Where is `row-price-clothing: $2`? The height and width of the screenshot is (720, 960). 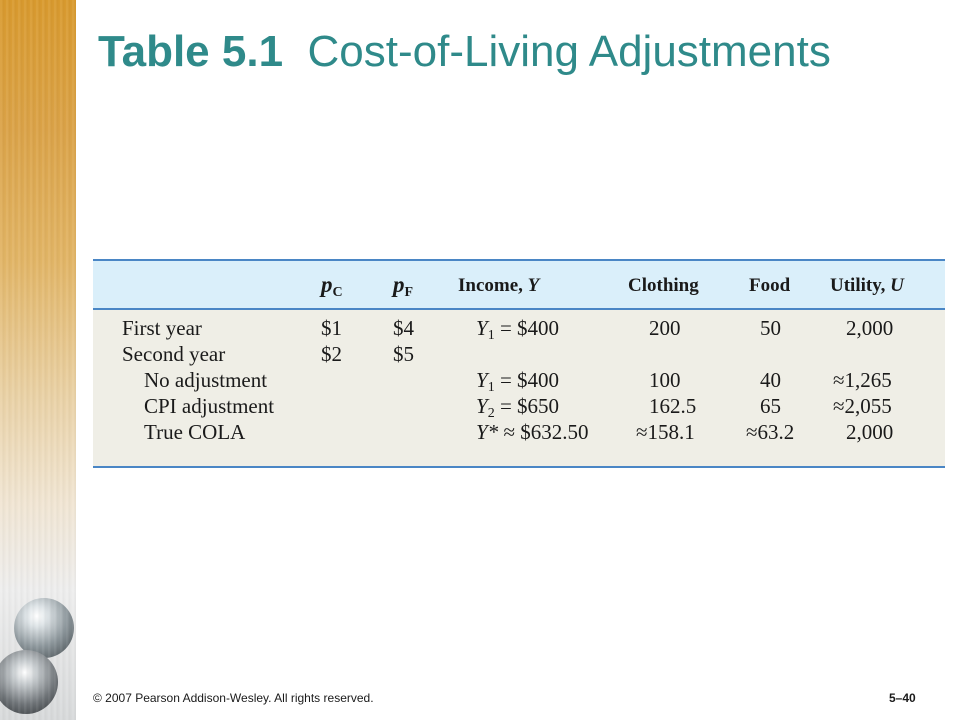
row-price-clothing: $2 is located at coordinates (331, 354).